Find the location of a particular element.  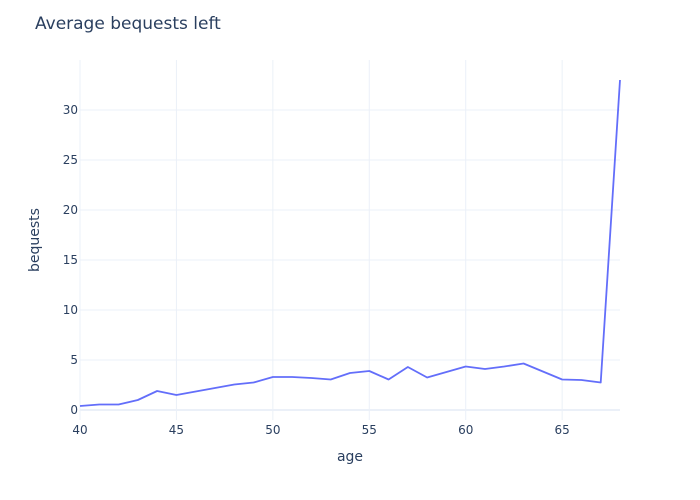

x-tick-label: 45 is located at coordinates (176, 430).